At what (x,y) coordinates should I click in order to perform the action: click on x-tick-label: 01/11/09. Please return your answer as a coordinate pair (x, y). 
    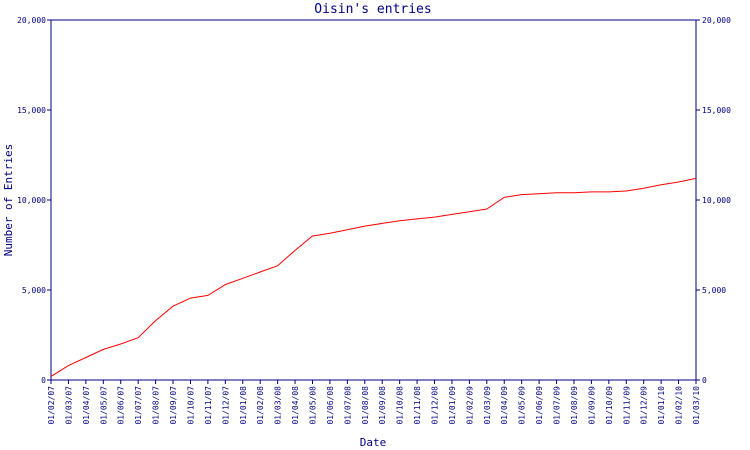
    Looking at the image, I should click on (626, 405).